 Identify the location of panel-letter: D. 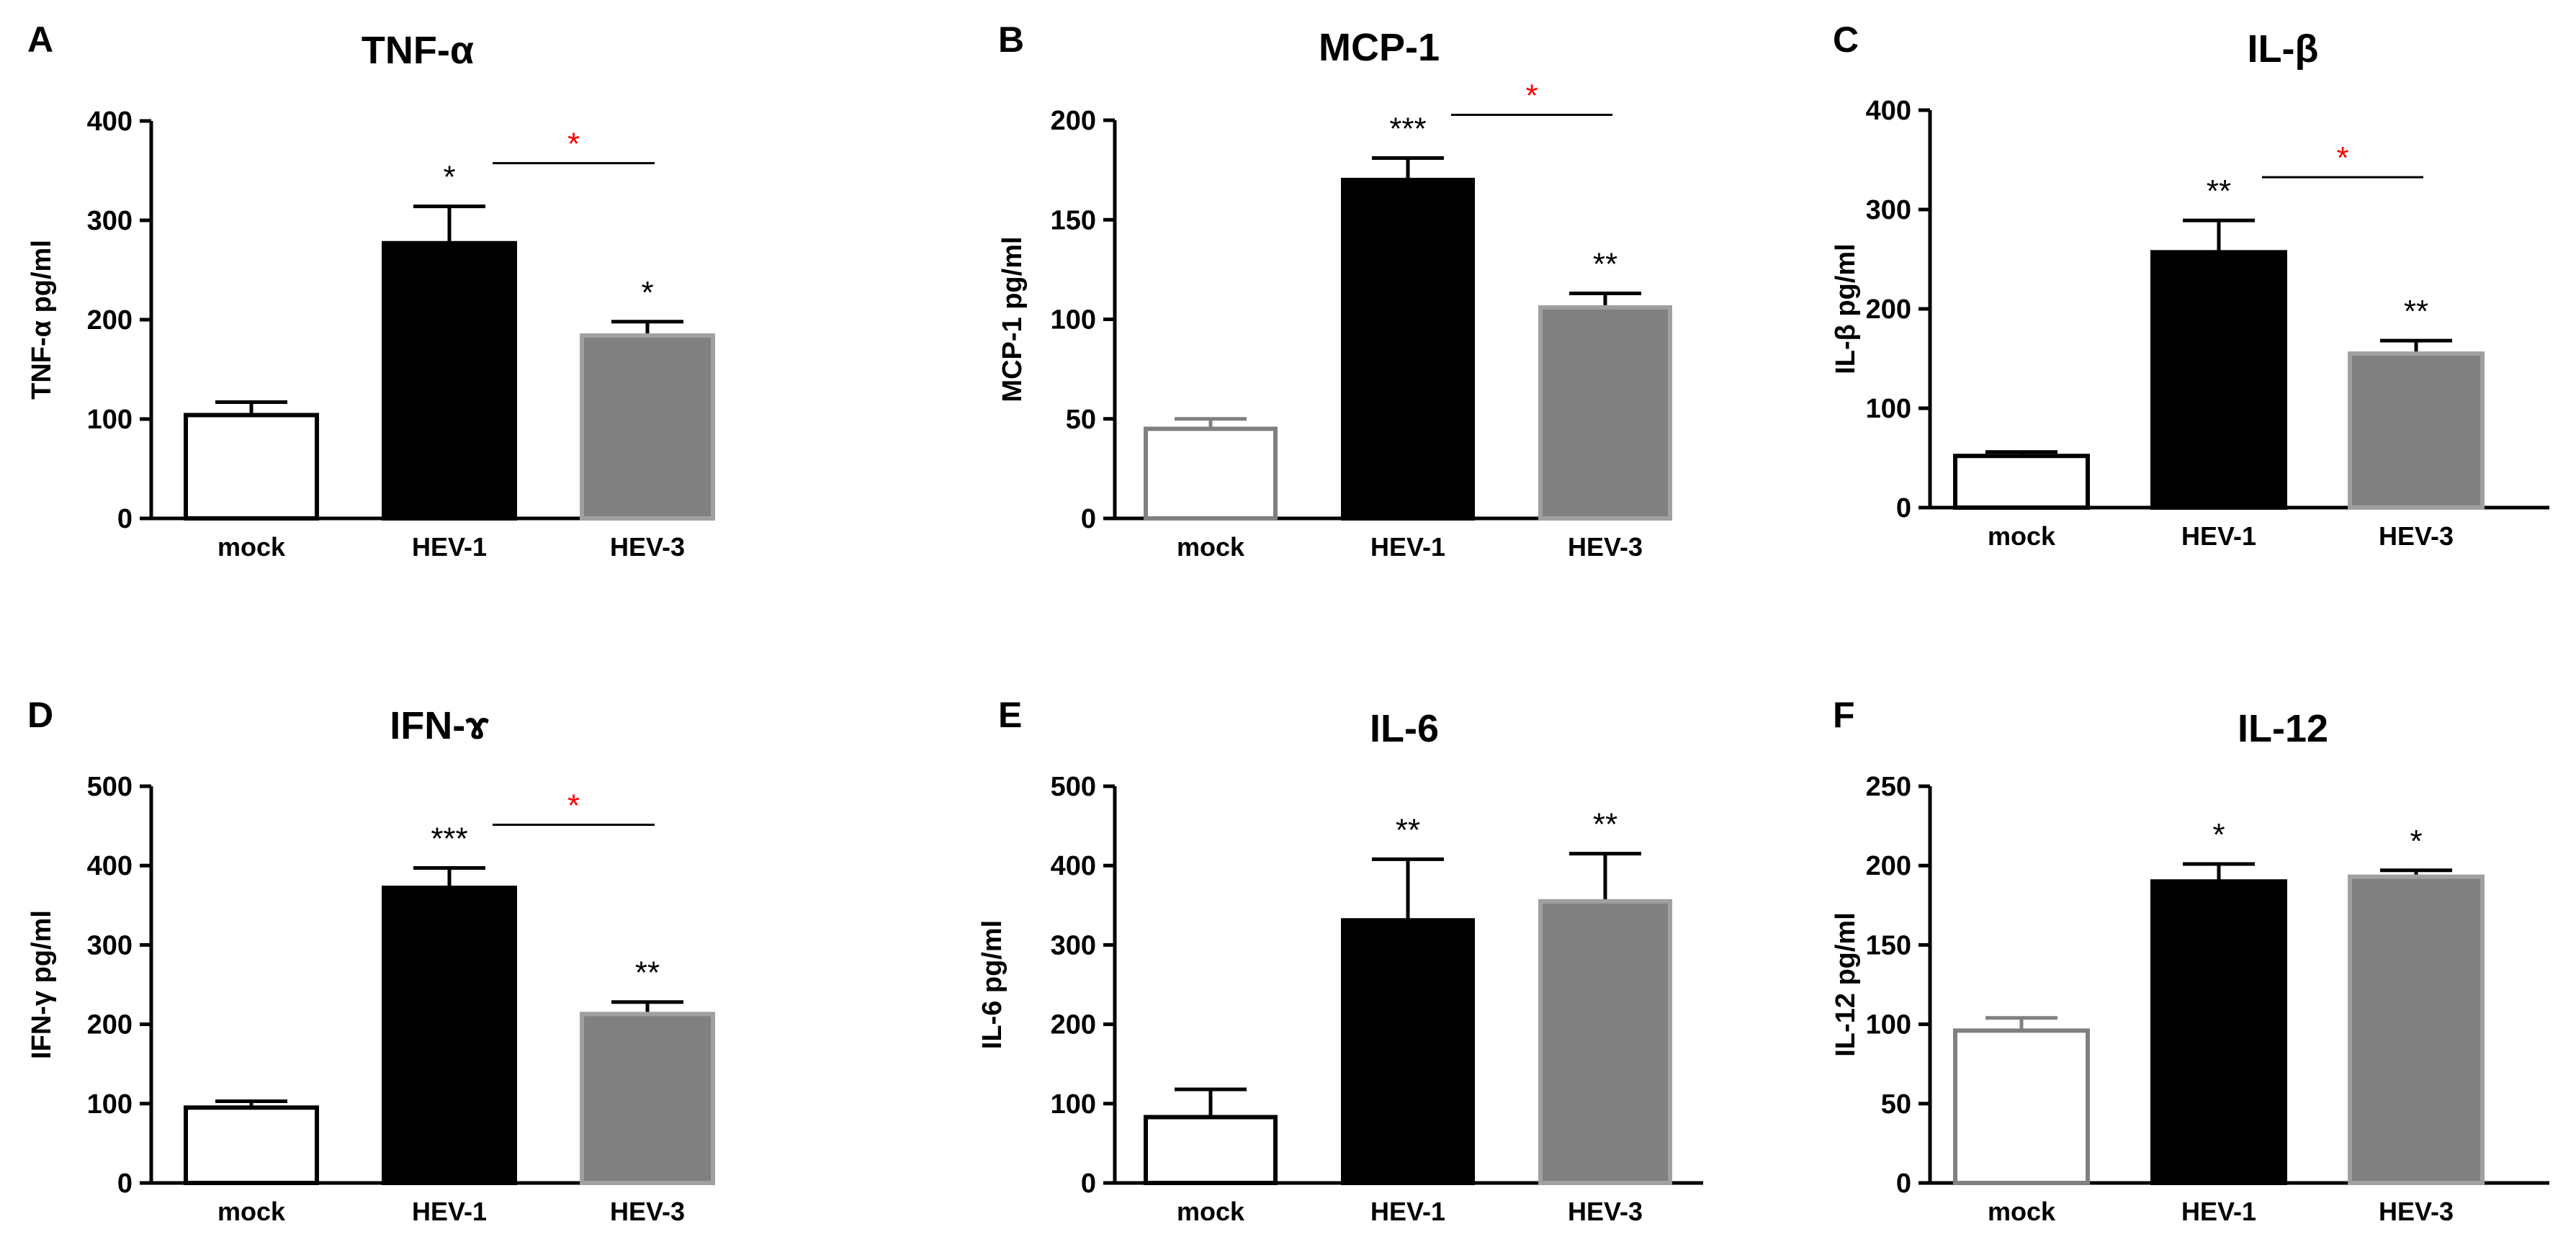
(40, 715).